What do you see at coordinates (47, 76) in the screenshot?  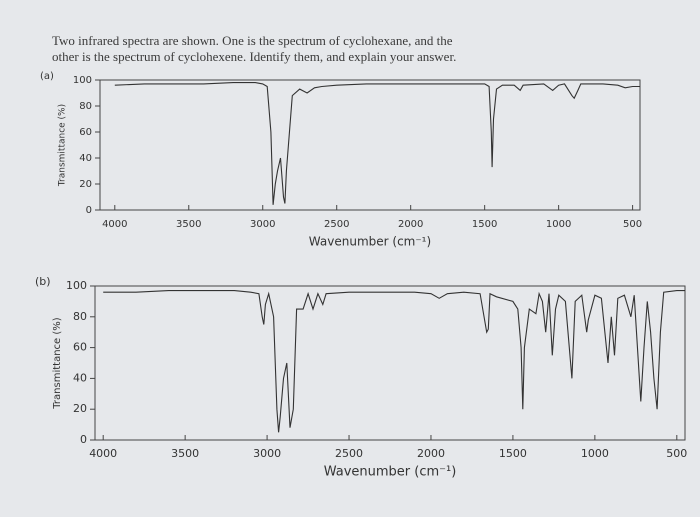 I see `panel-label: (a)` at bounding box center [47, 76].